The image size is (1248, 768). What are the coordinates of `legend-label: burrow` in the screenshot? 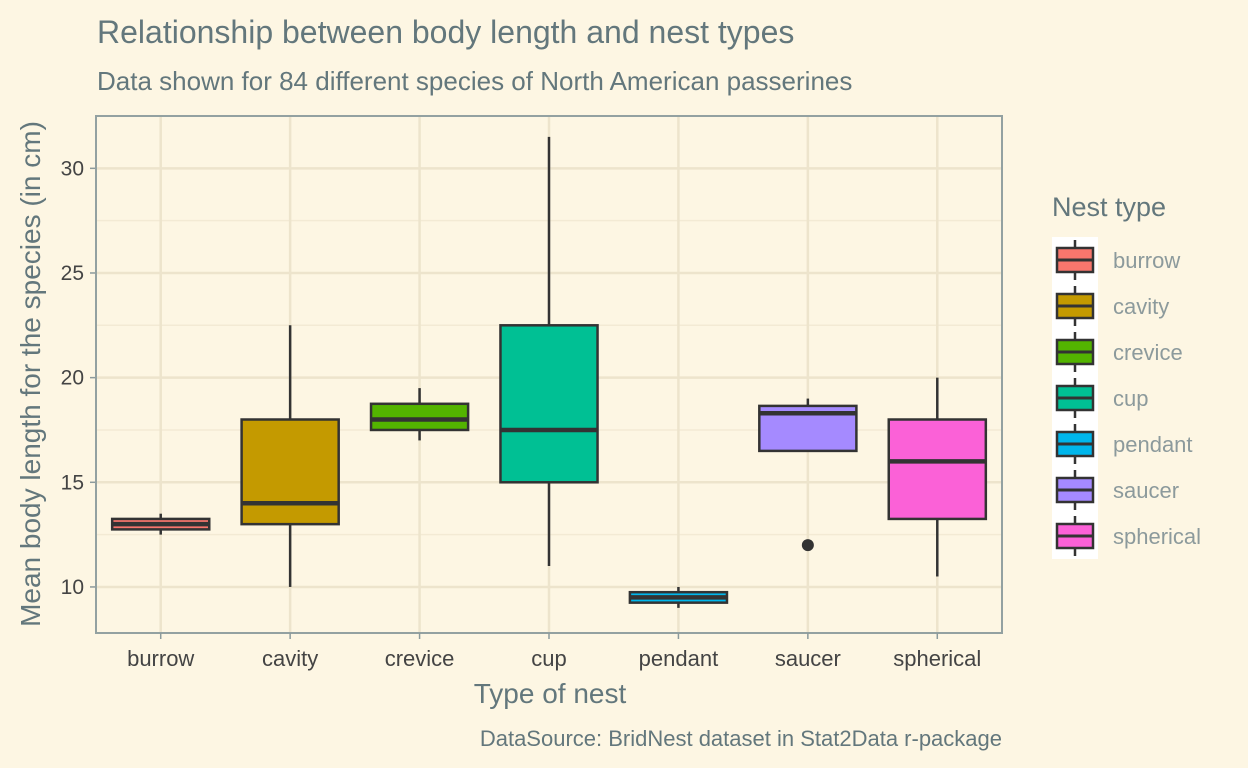 It's located at (1146, 260).